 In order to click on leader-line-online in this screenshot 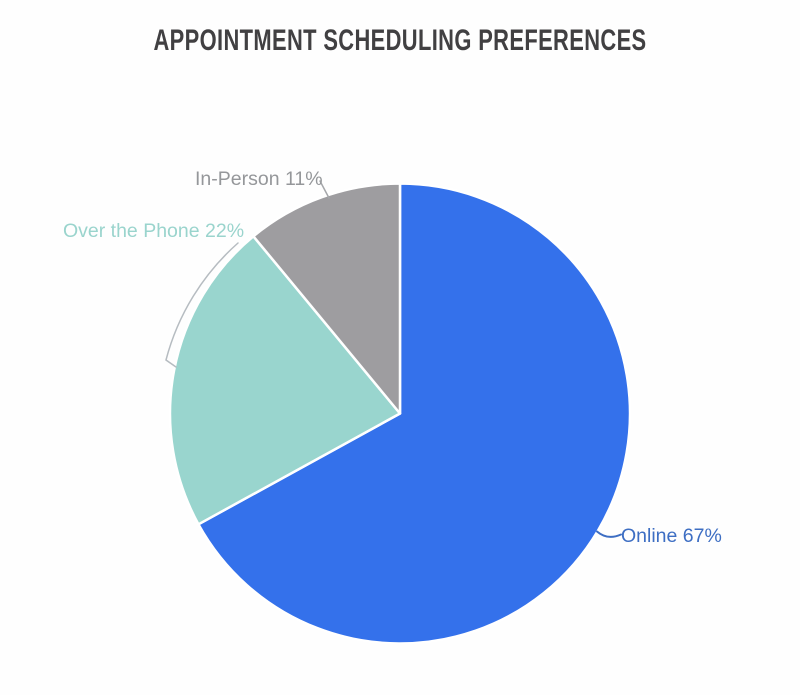, I will do `click(609, 534)`.